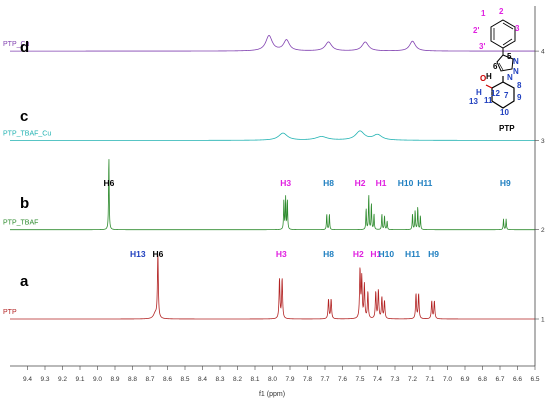 This screenshot has height=402, width=550. Describe the element at coordinates (10, 312) in the screenshot. I see `trace-name-a: PTP` at that location.